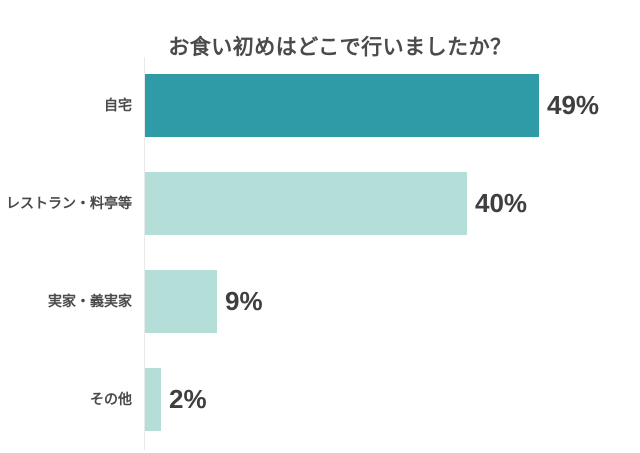  Describe the element at coordinates (320, 301) in the screenshot. I see `bar-row-parents-home: 実家・義実家 9%` at that location.